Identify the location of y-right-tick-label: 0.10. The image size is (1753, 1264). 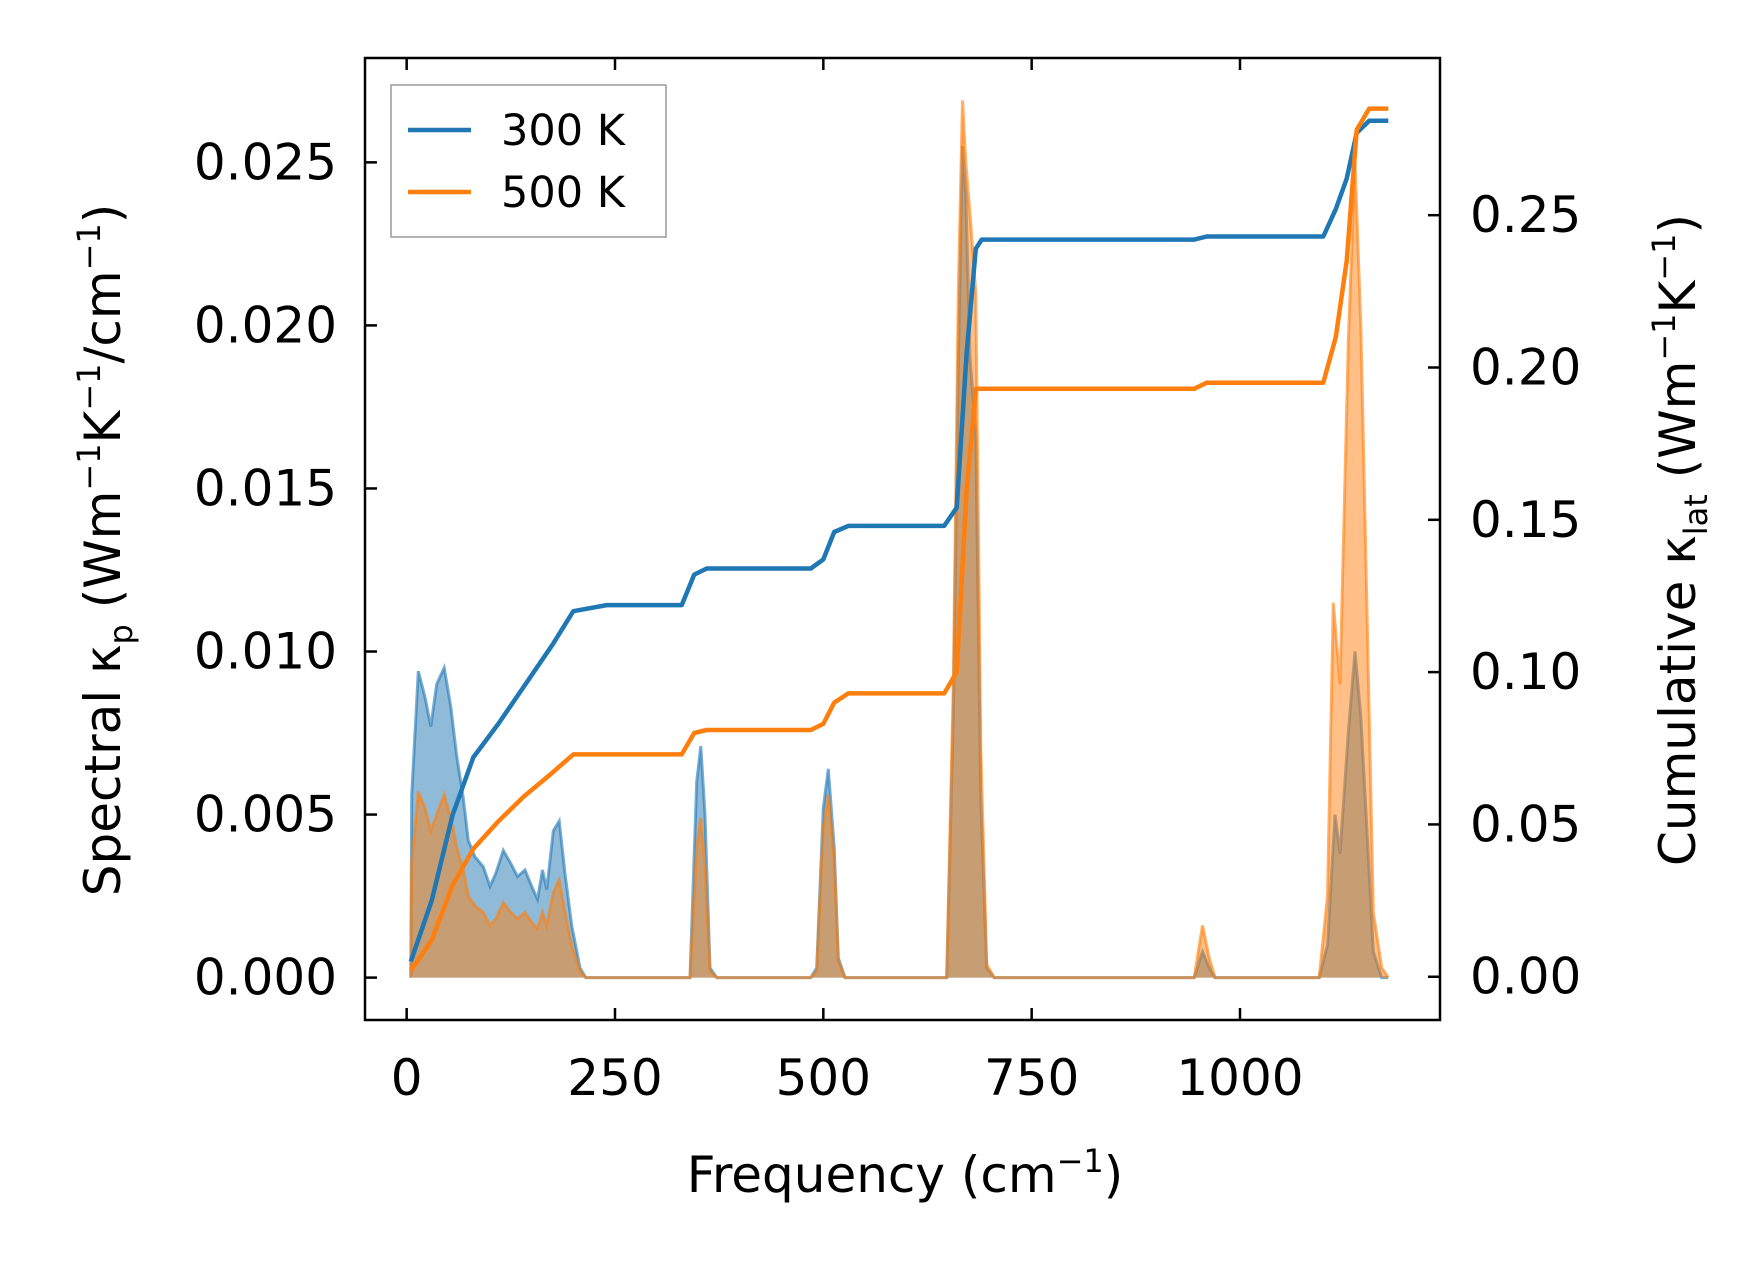
(1525, 672).